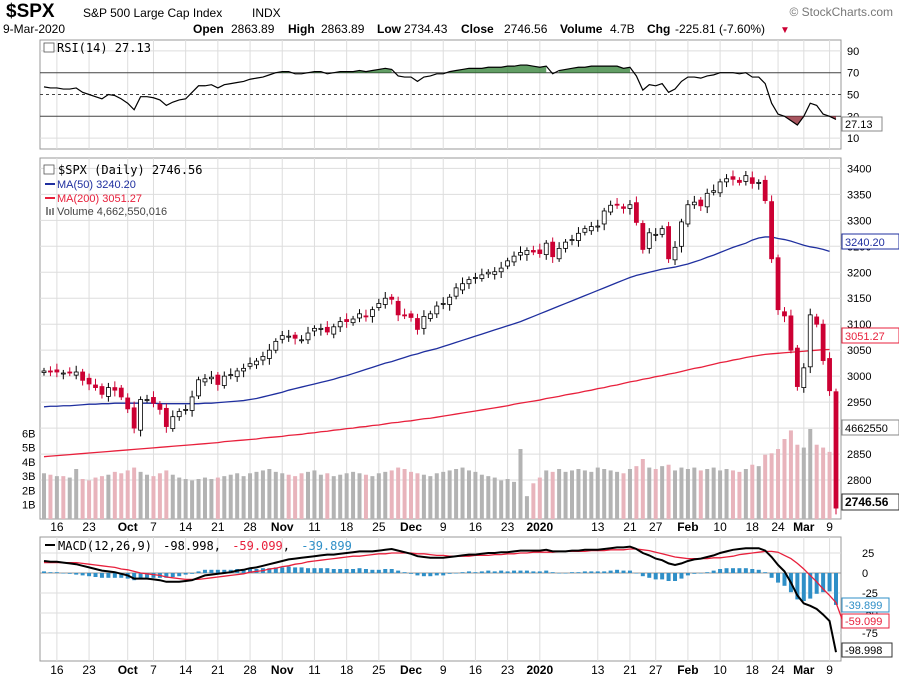 This screenshot has height=684, width=899. I want to click on x-tick-label: Feb, so click(687, 670).